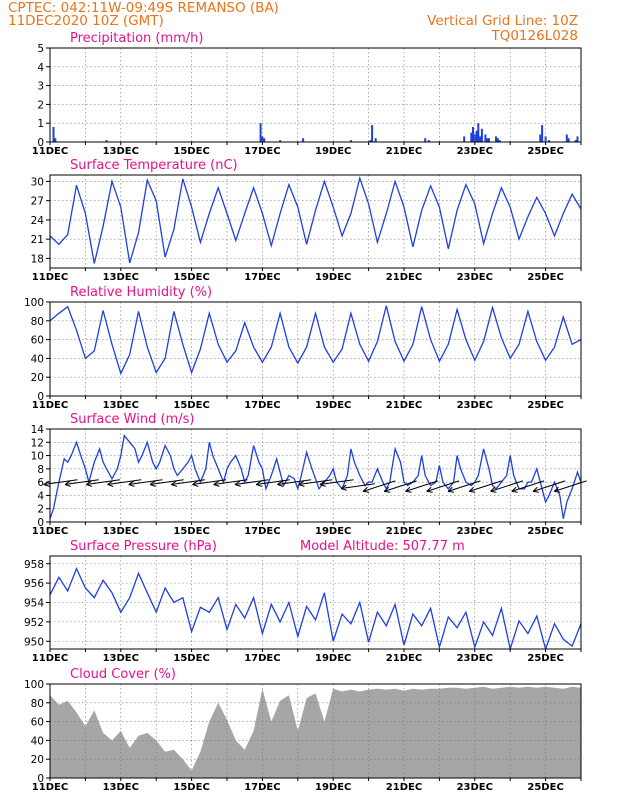  I want to click on panel-title-pressure: Surface Pressure (hPa), so click(143, 546).